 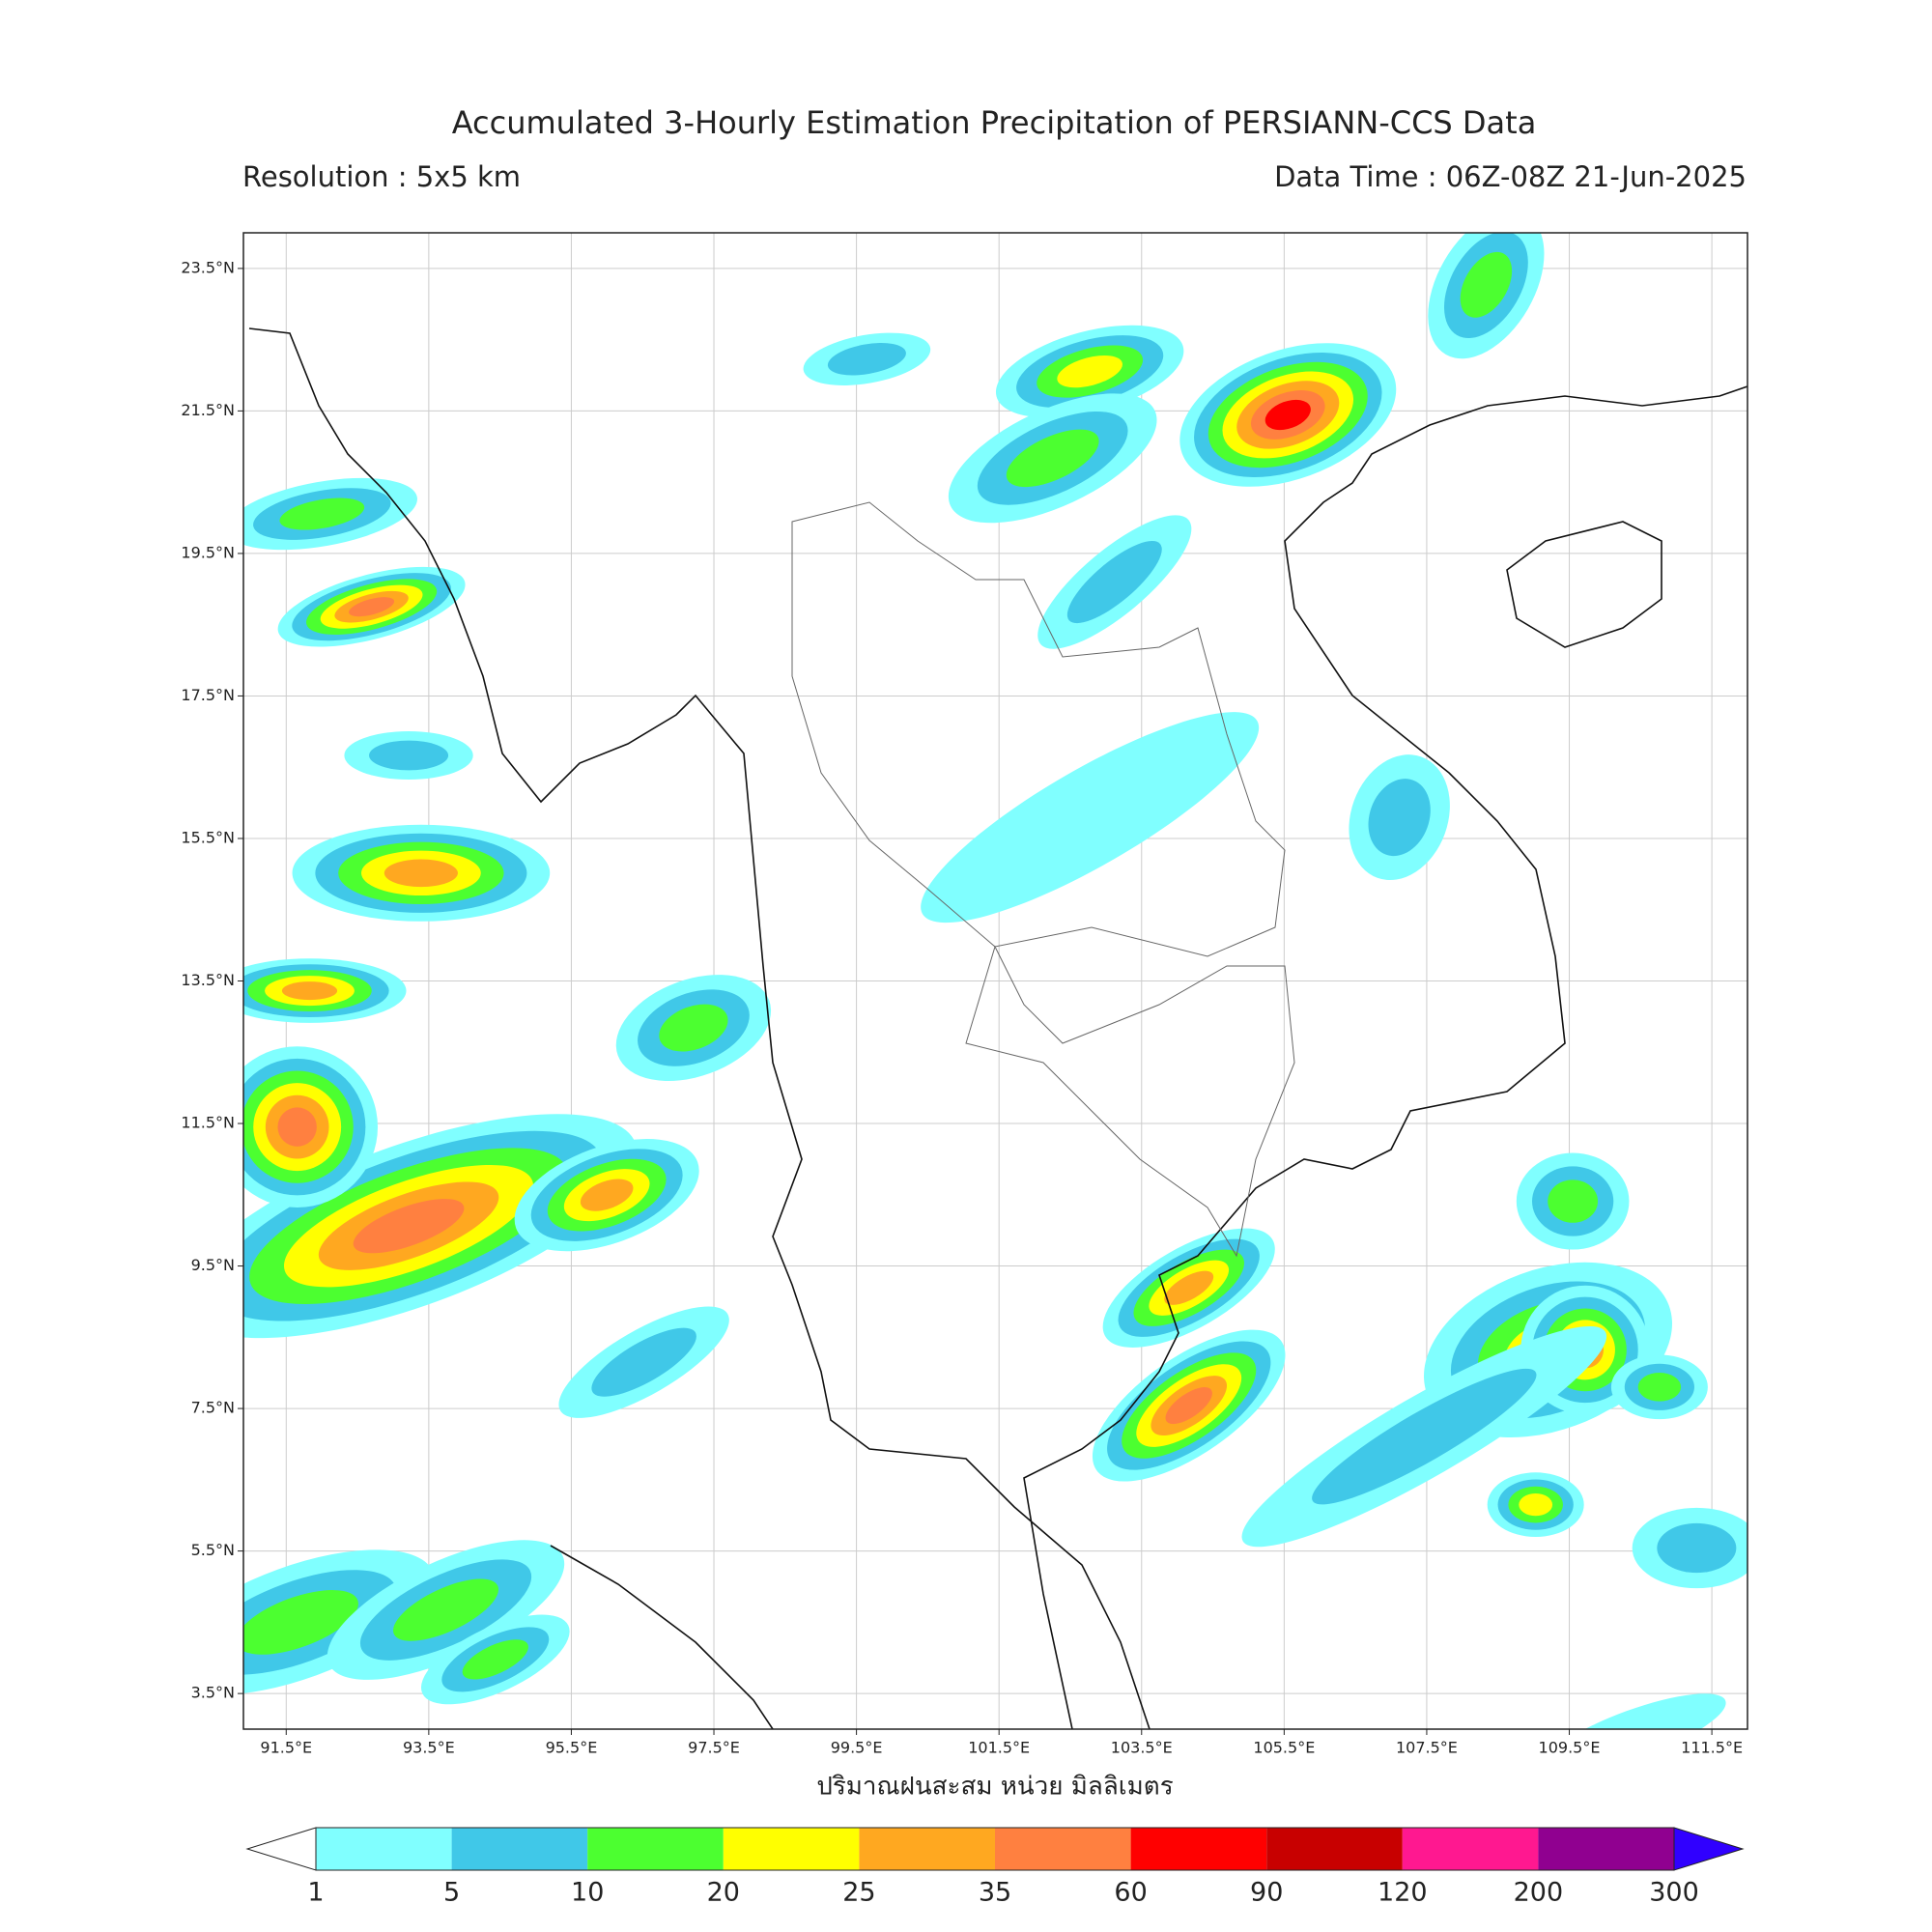 I want to click on x-tick-label: 95.5°E, so click(x=572, y=1748).